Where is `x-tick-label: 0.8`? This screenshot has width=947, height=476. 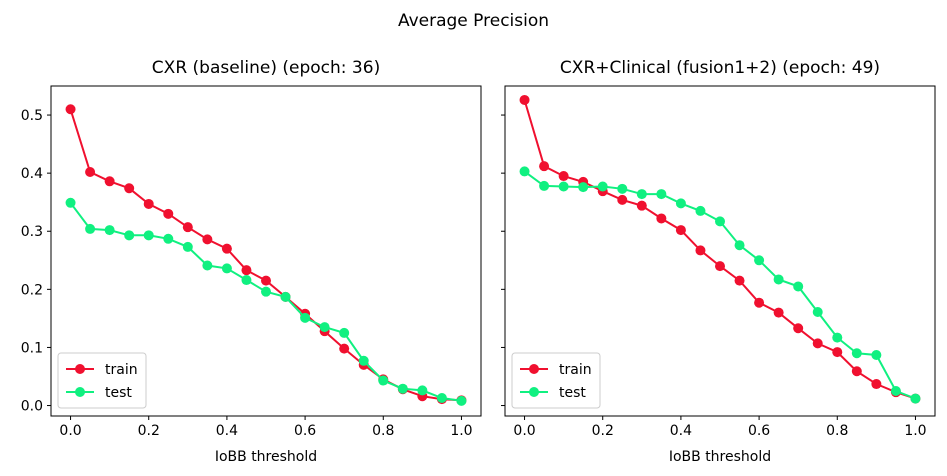
x-tick-label: 0.8 is located at coordinates (837, 431).